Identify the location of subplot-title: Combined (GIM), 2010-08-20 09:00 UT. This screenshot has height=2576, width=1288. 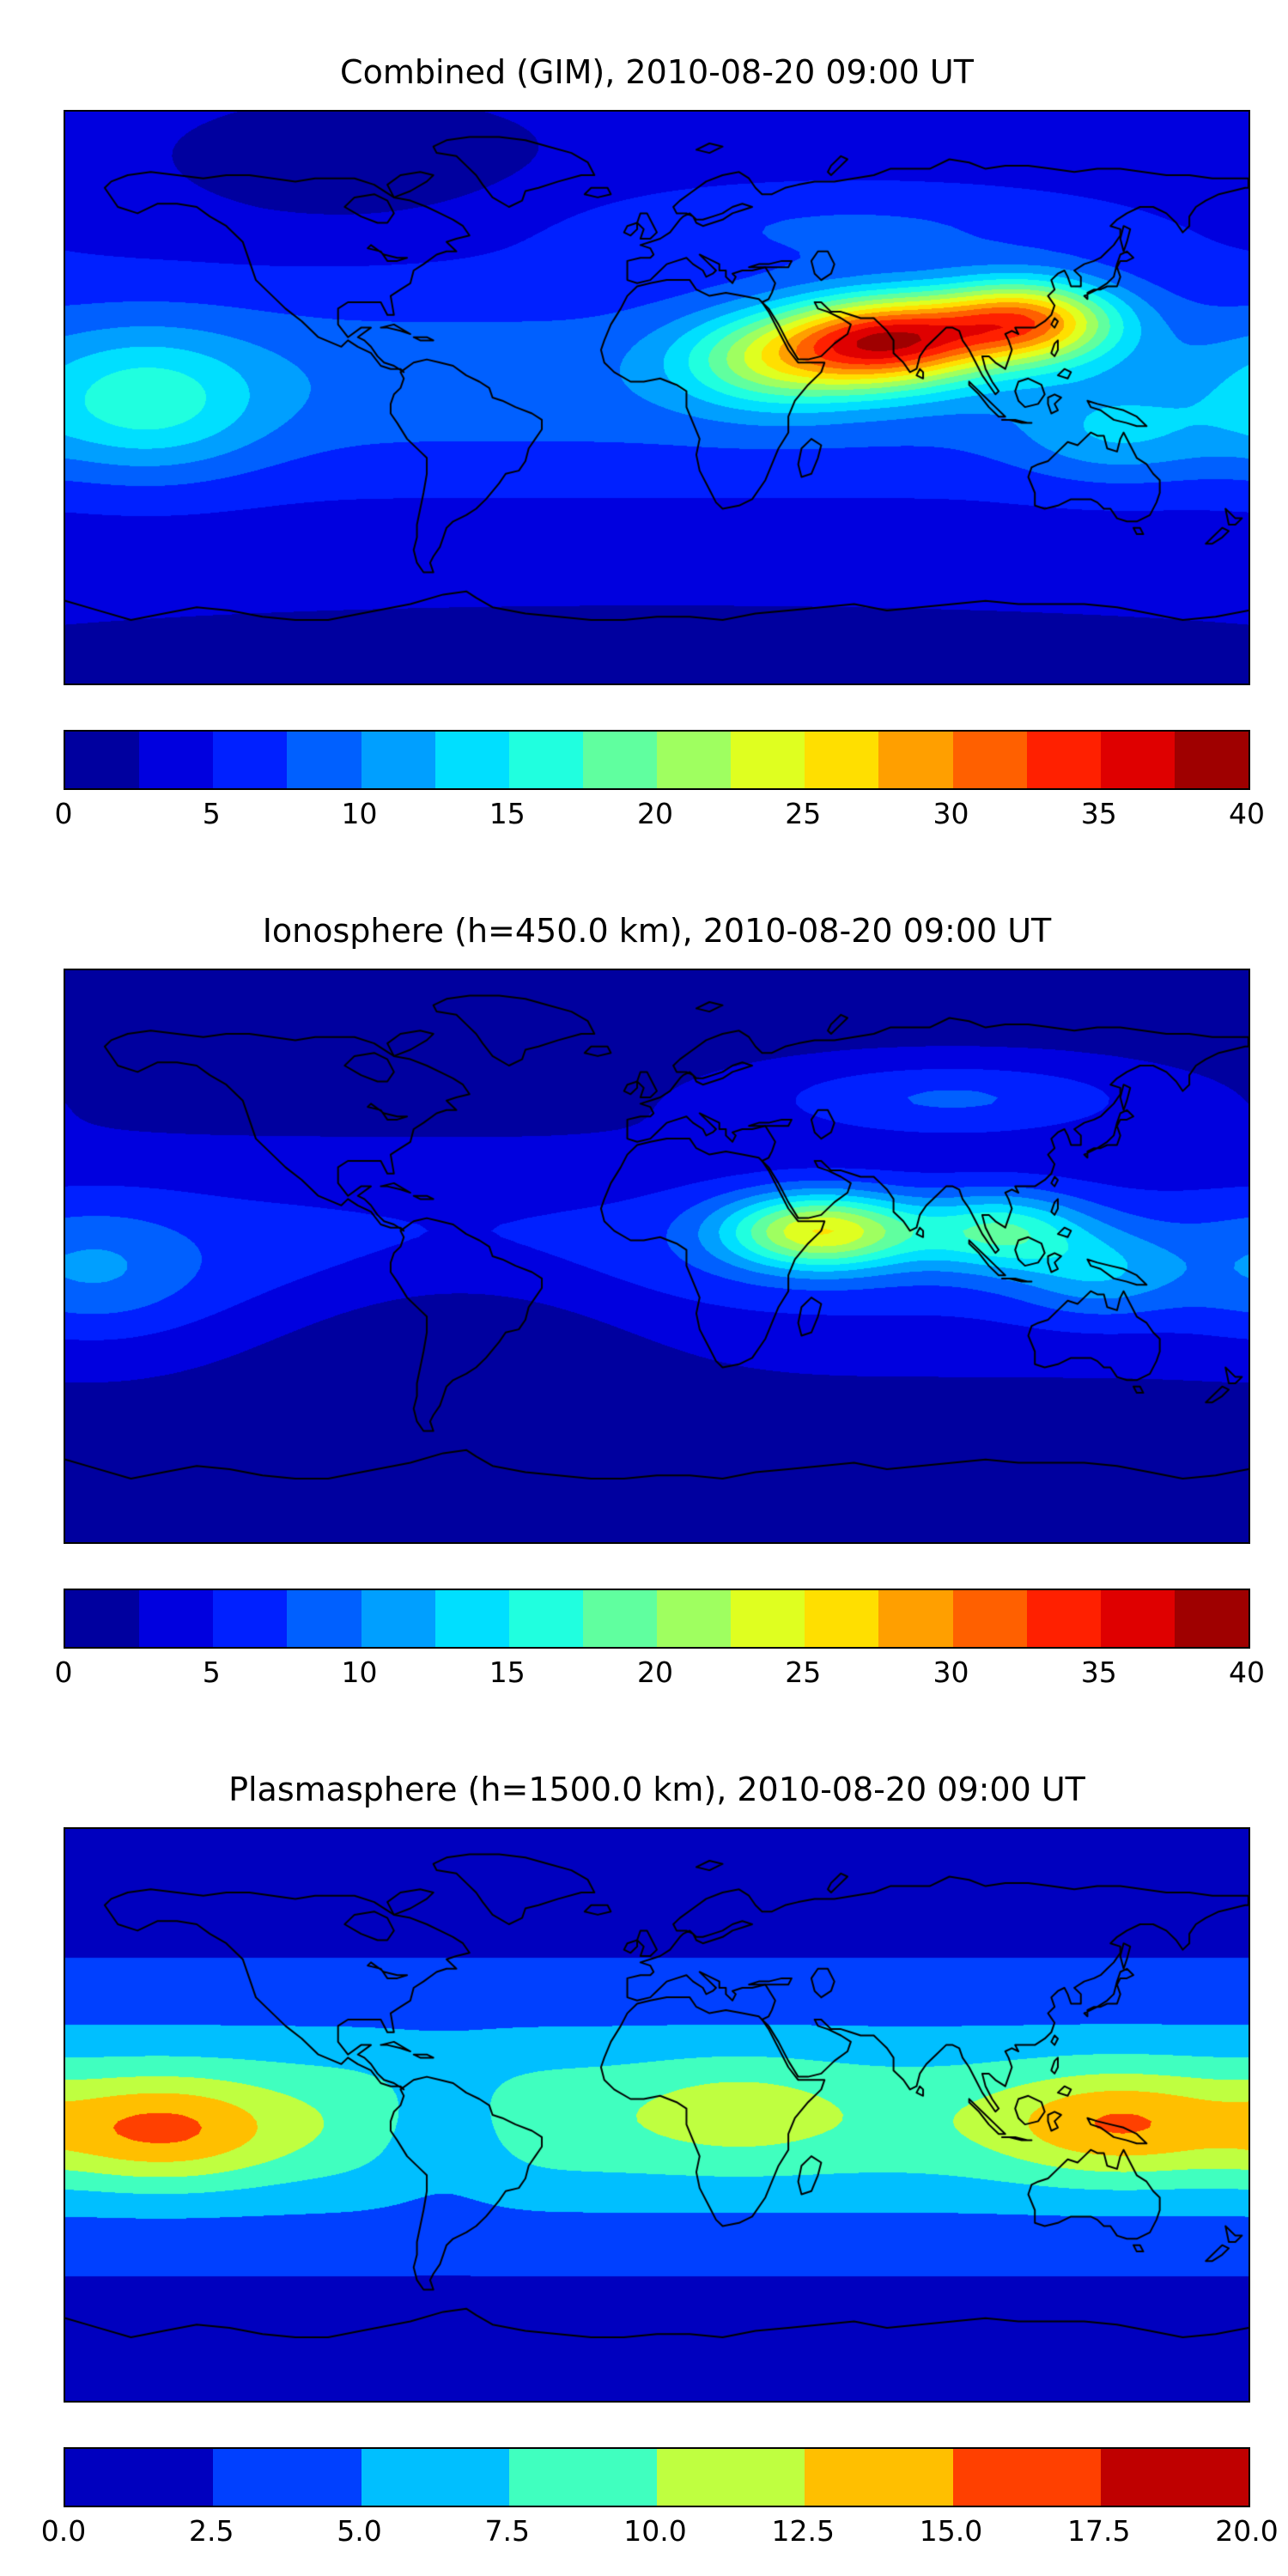
(657, 72).